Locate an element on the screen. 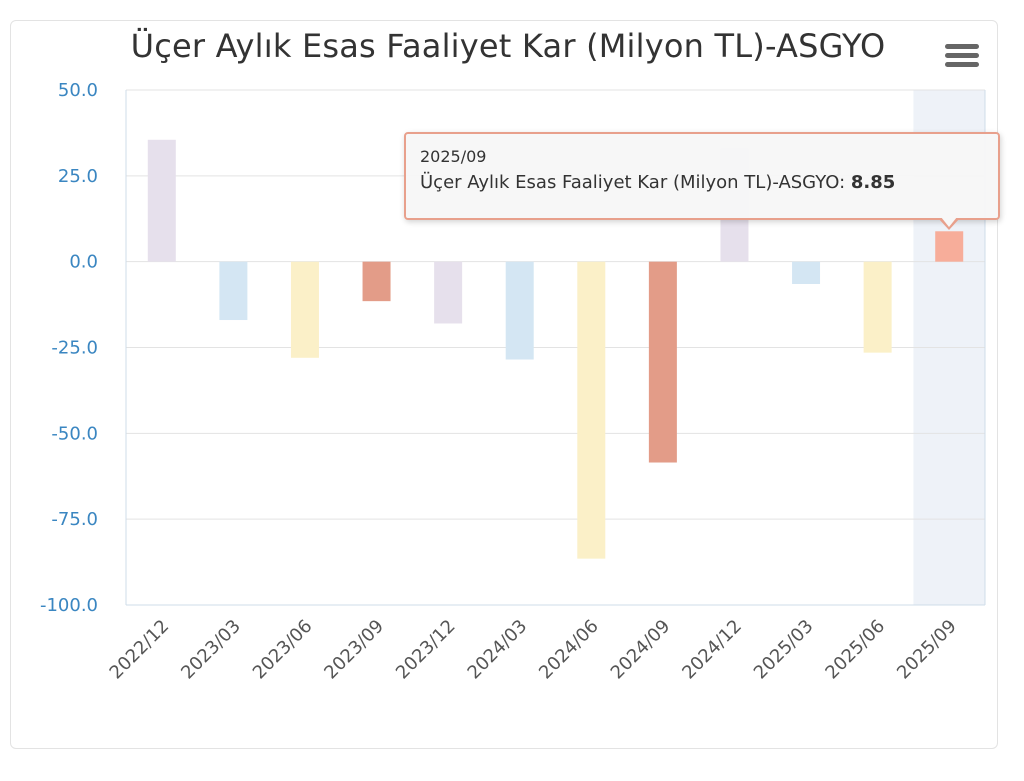  hamburger-menu-icon is located at coordinates (962, 58).